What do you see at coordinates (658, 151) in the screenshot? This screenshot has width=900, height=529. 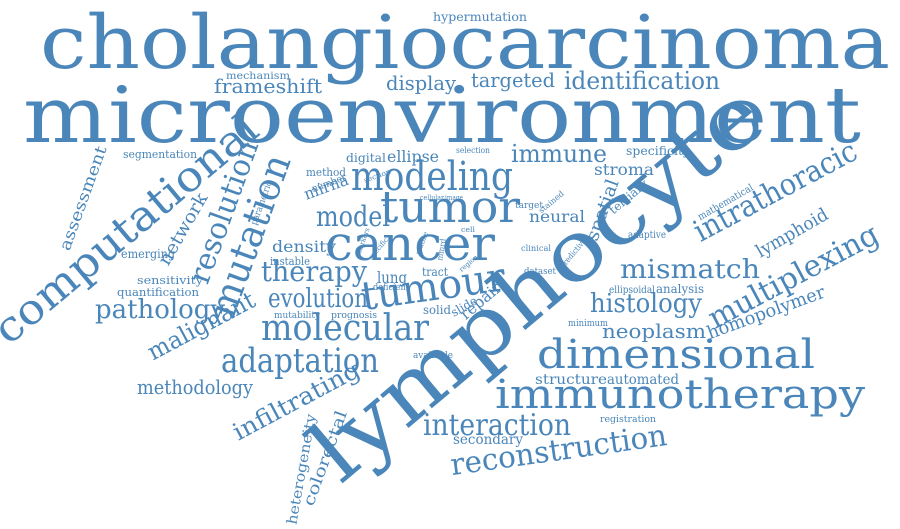 I see `word-specificity: specificity` at bounding box center [658, 151].